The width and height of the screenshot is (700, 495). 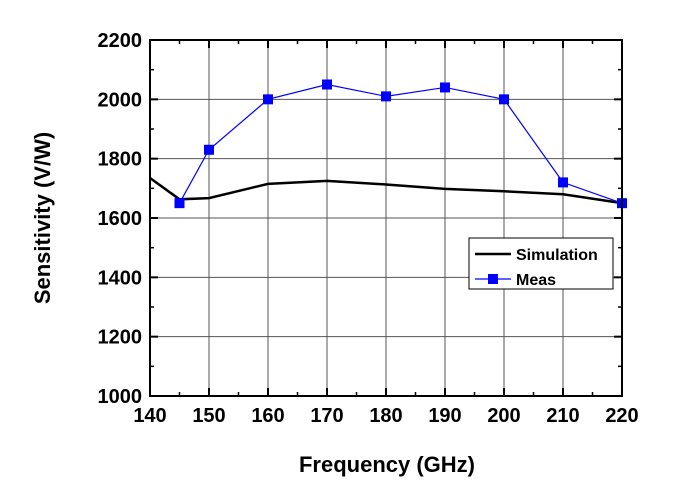 What do you see at coordinates (387, 464) in the screenshot?
I see `x-axis-title: Frequency (GHz)` at bounding box center [387, 464].